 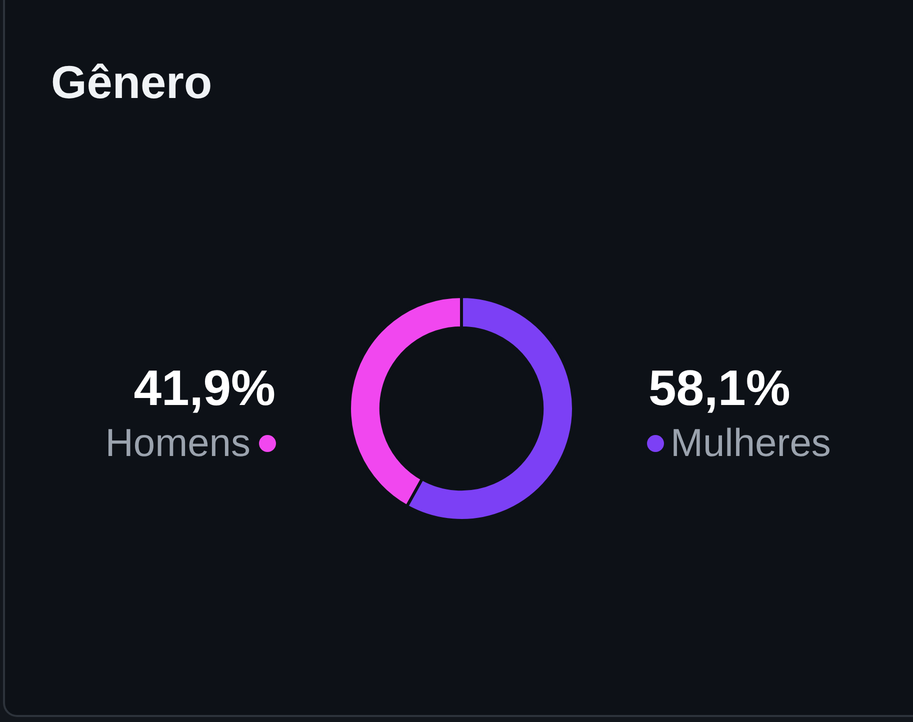 I want to click on legend-label: Mulheres, so click(x=750, y=443).